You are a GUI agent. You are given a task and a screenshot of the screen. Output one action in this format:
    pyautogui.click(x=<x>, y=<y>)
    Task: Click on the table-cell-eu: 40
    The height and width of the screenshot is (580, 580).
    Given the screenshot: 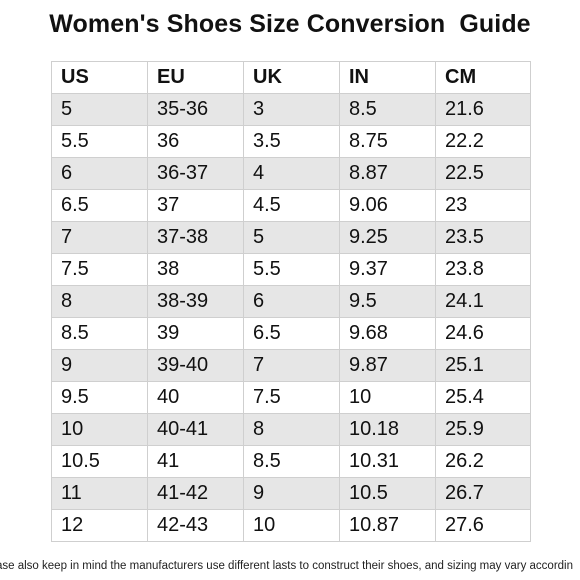 What is the action you would take?
    pyautogui.click(x=195, y=397)
    